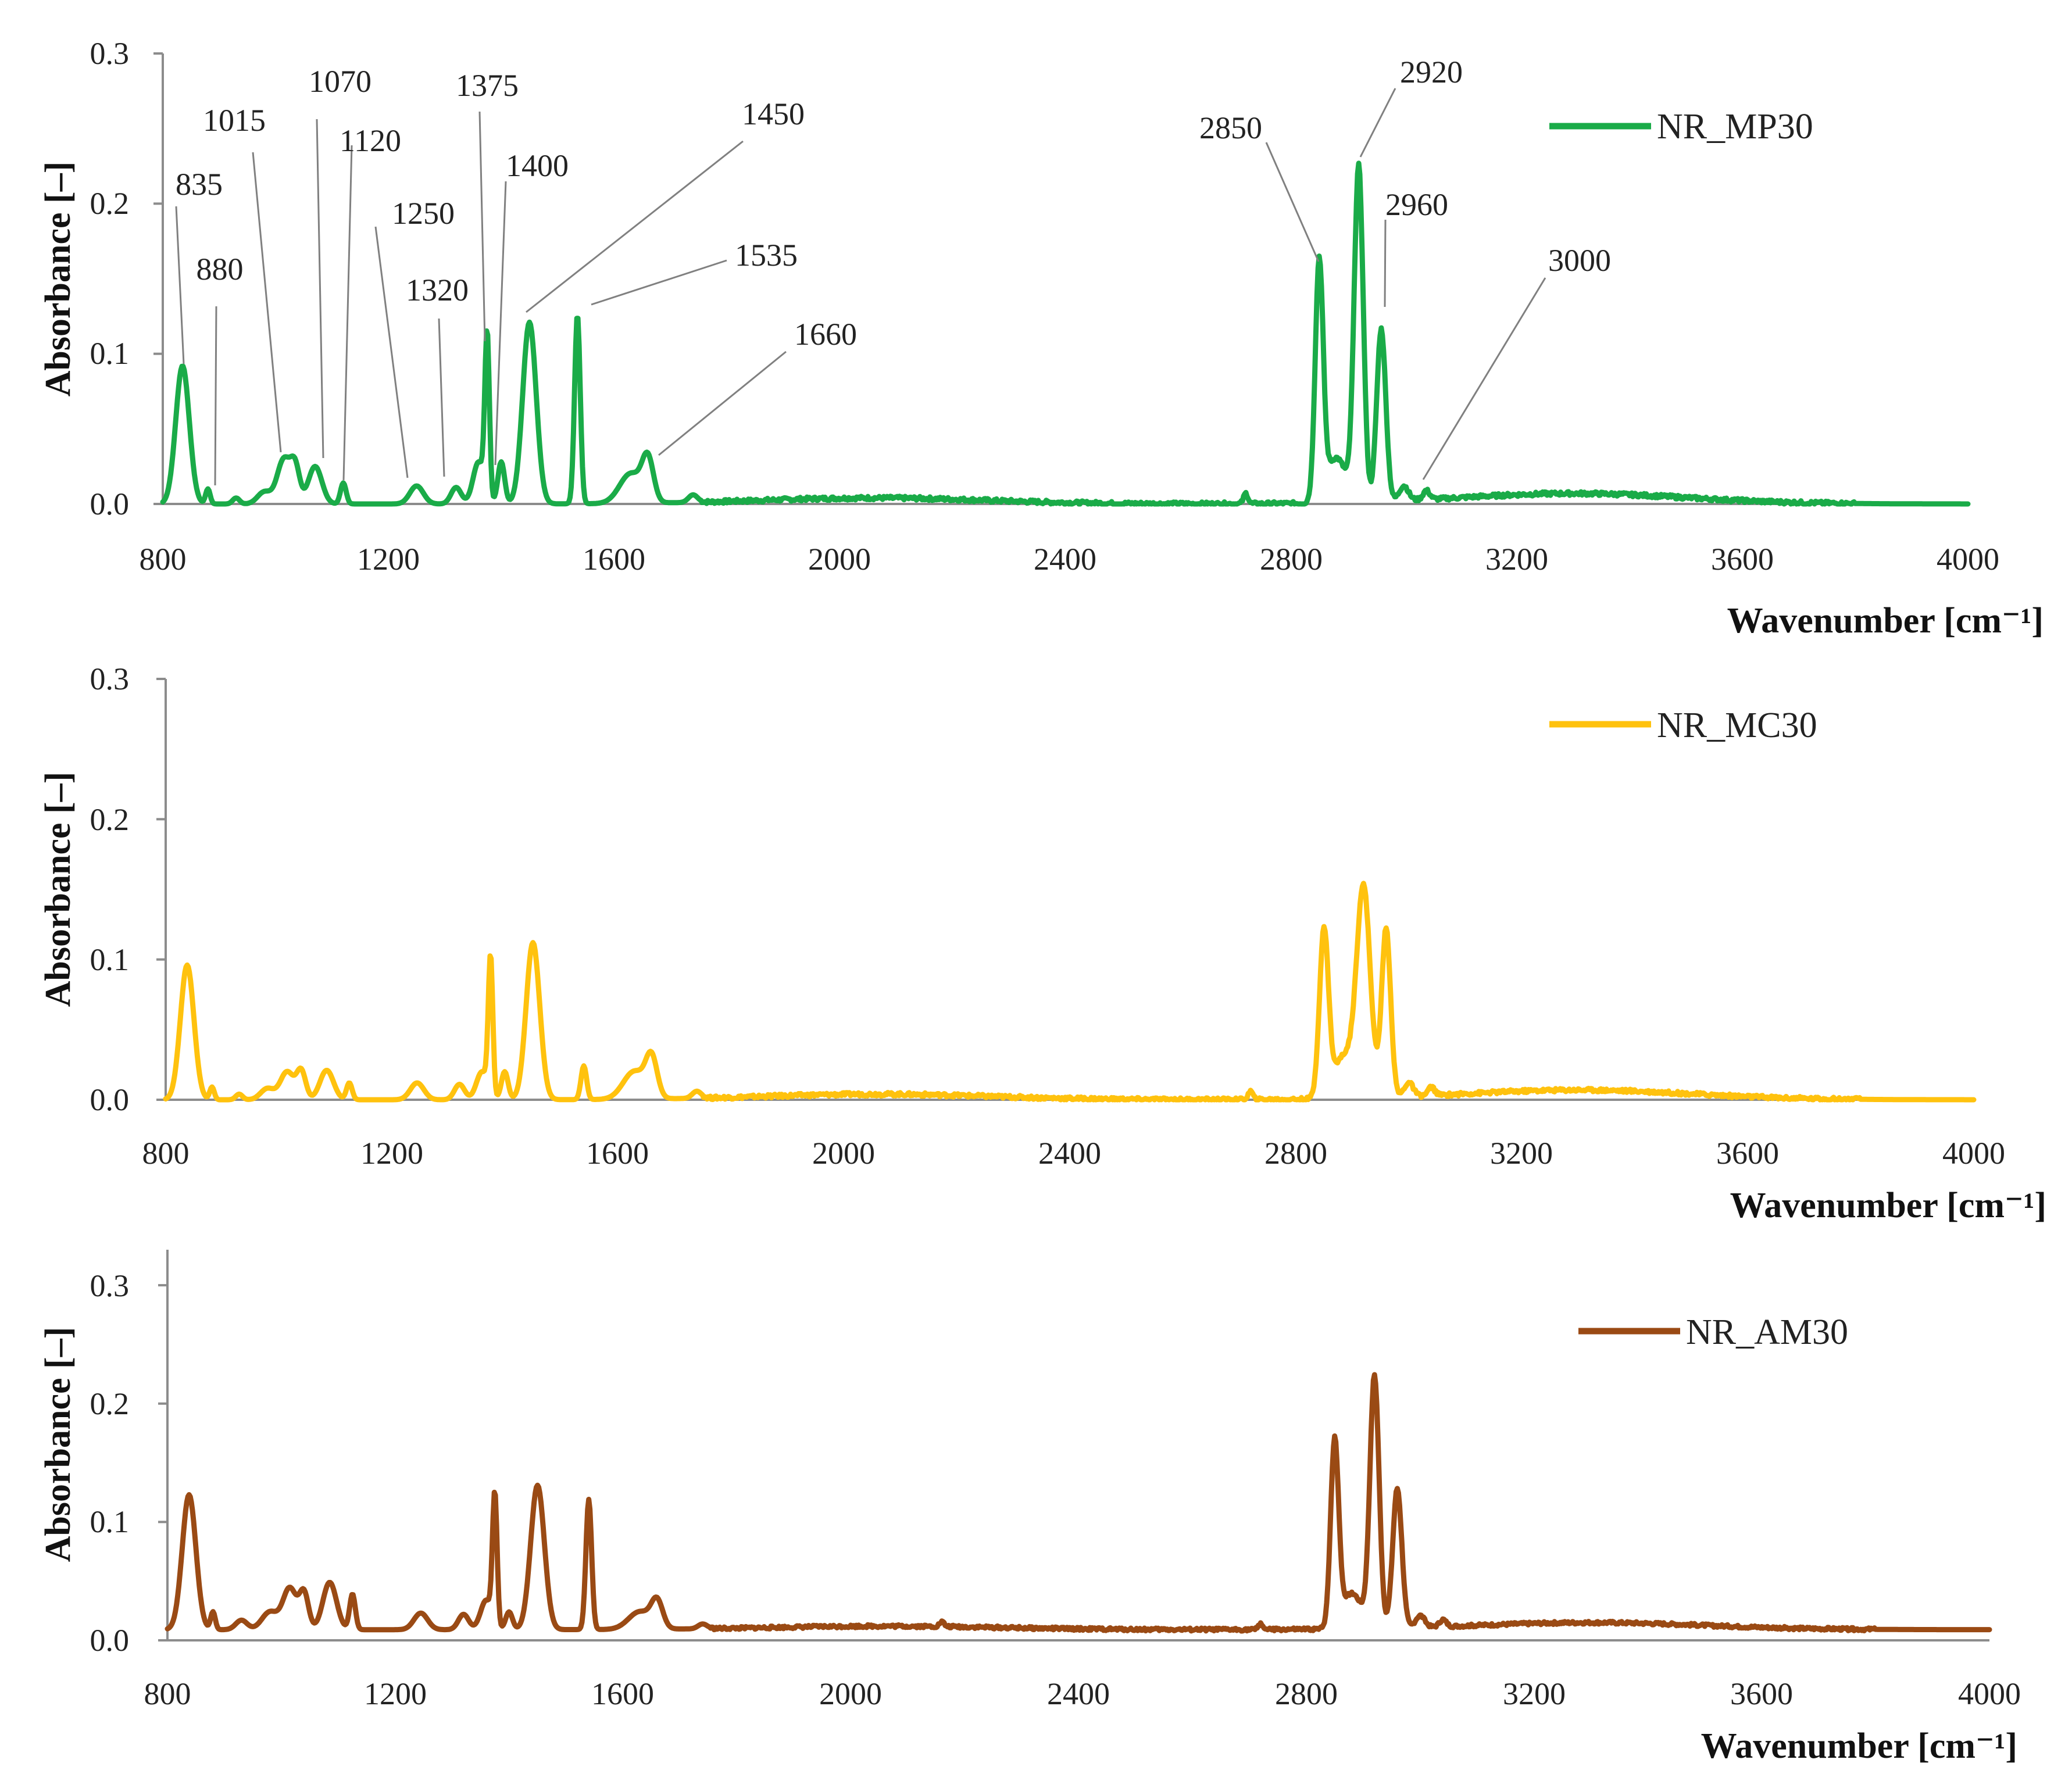 The width and height of the screenshot is (2072, 1781). What do you see at coordinates (199, 184) in the screenshot?
I see `annotation-label-835: 835` at bounding box center [199, 184].